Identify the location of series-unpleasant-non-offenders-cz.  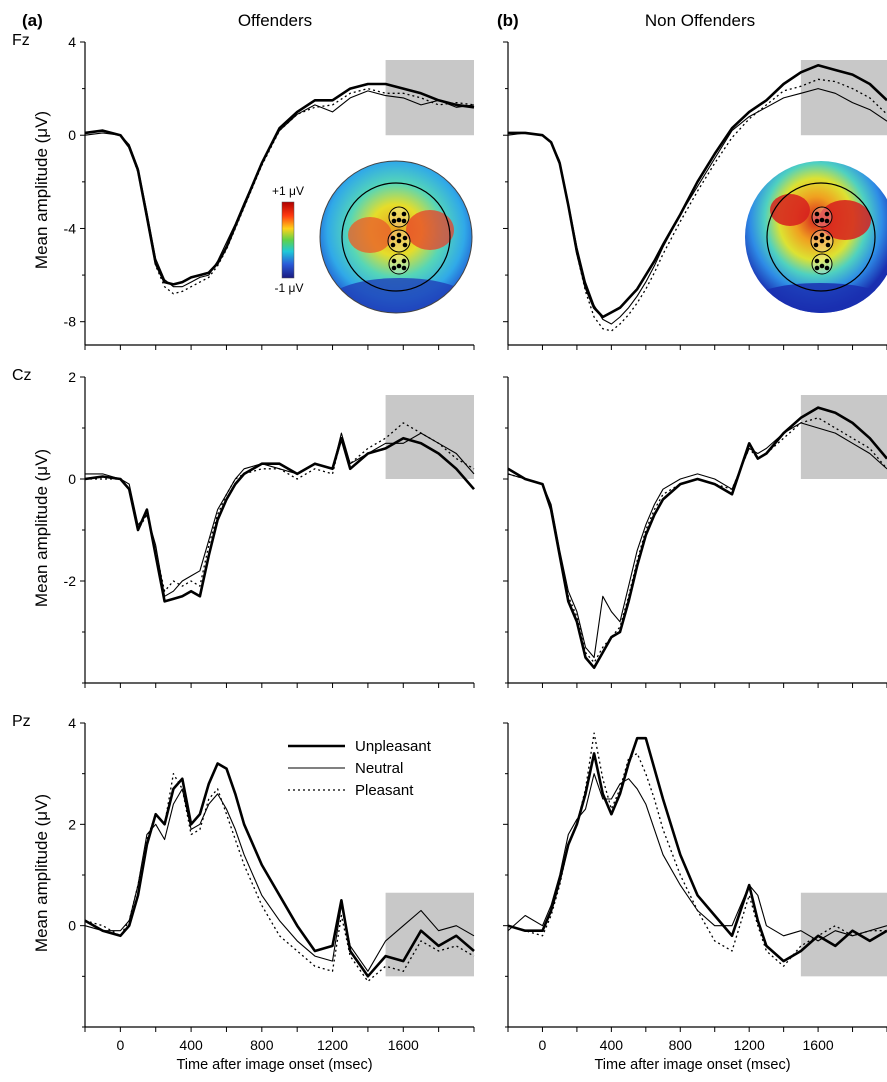
(697, 537).